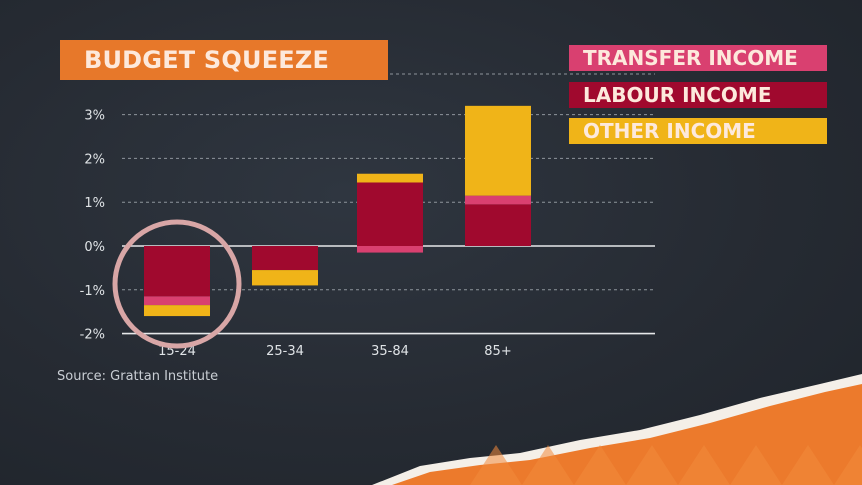  Describe the element at coordinates (285, 351) in the screenshot. I see `x-tick-label: 25-34` at that location.